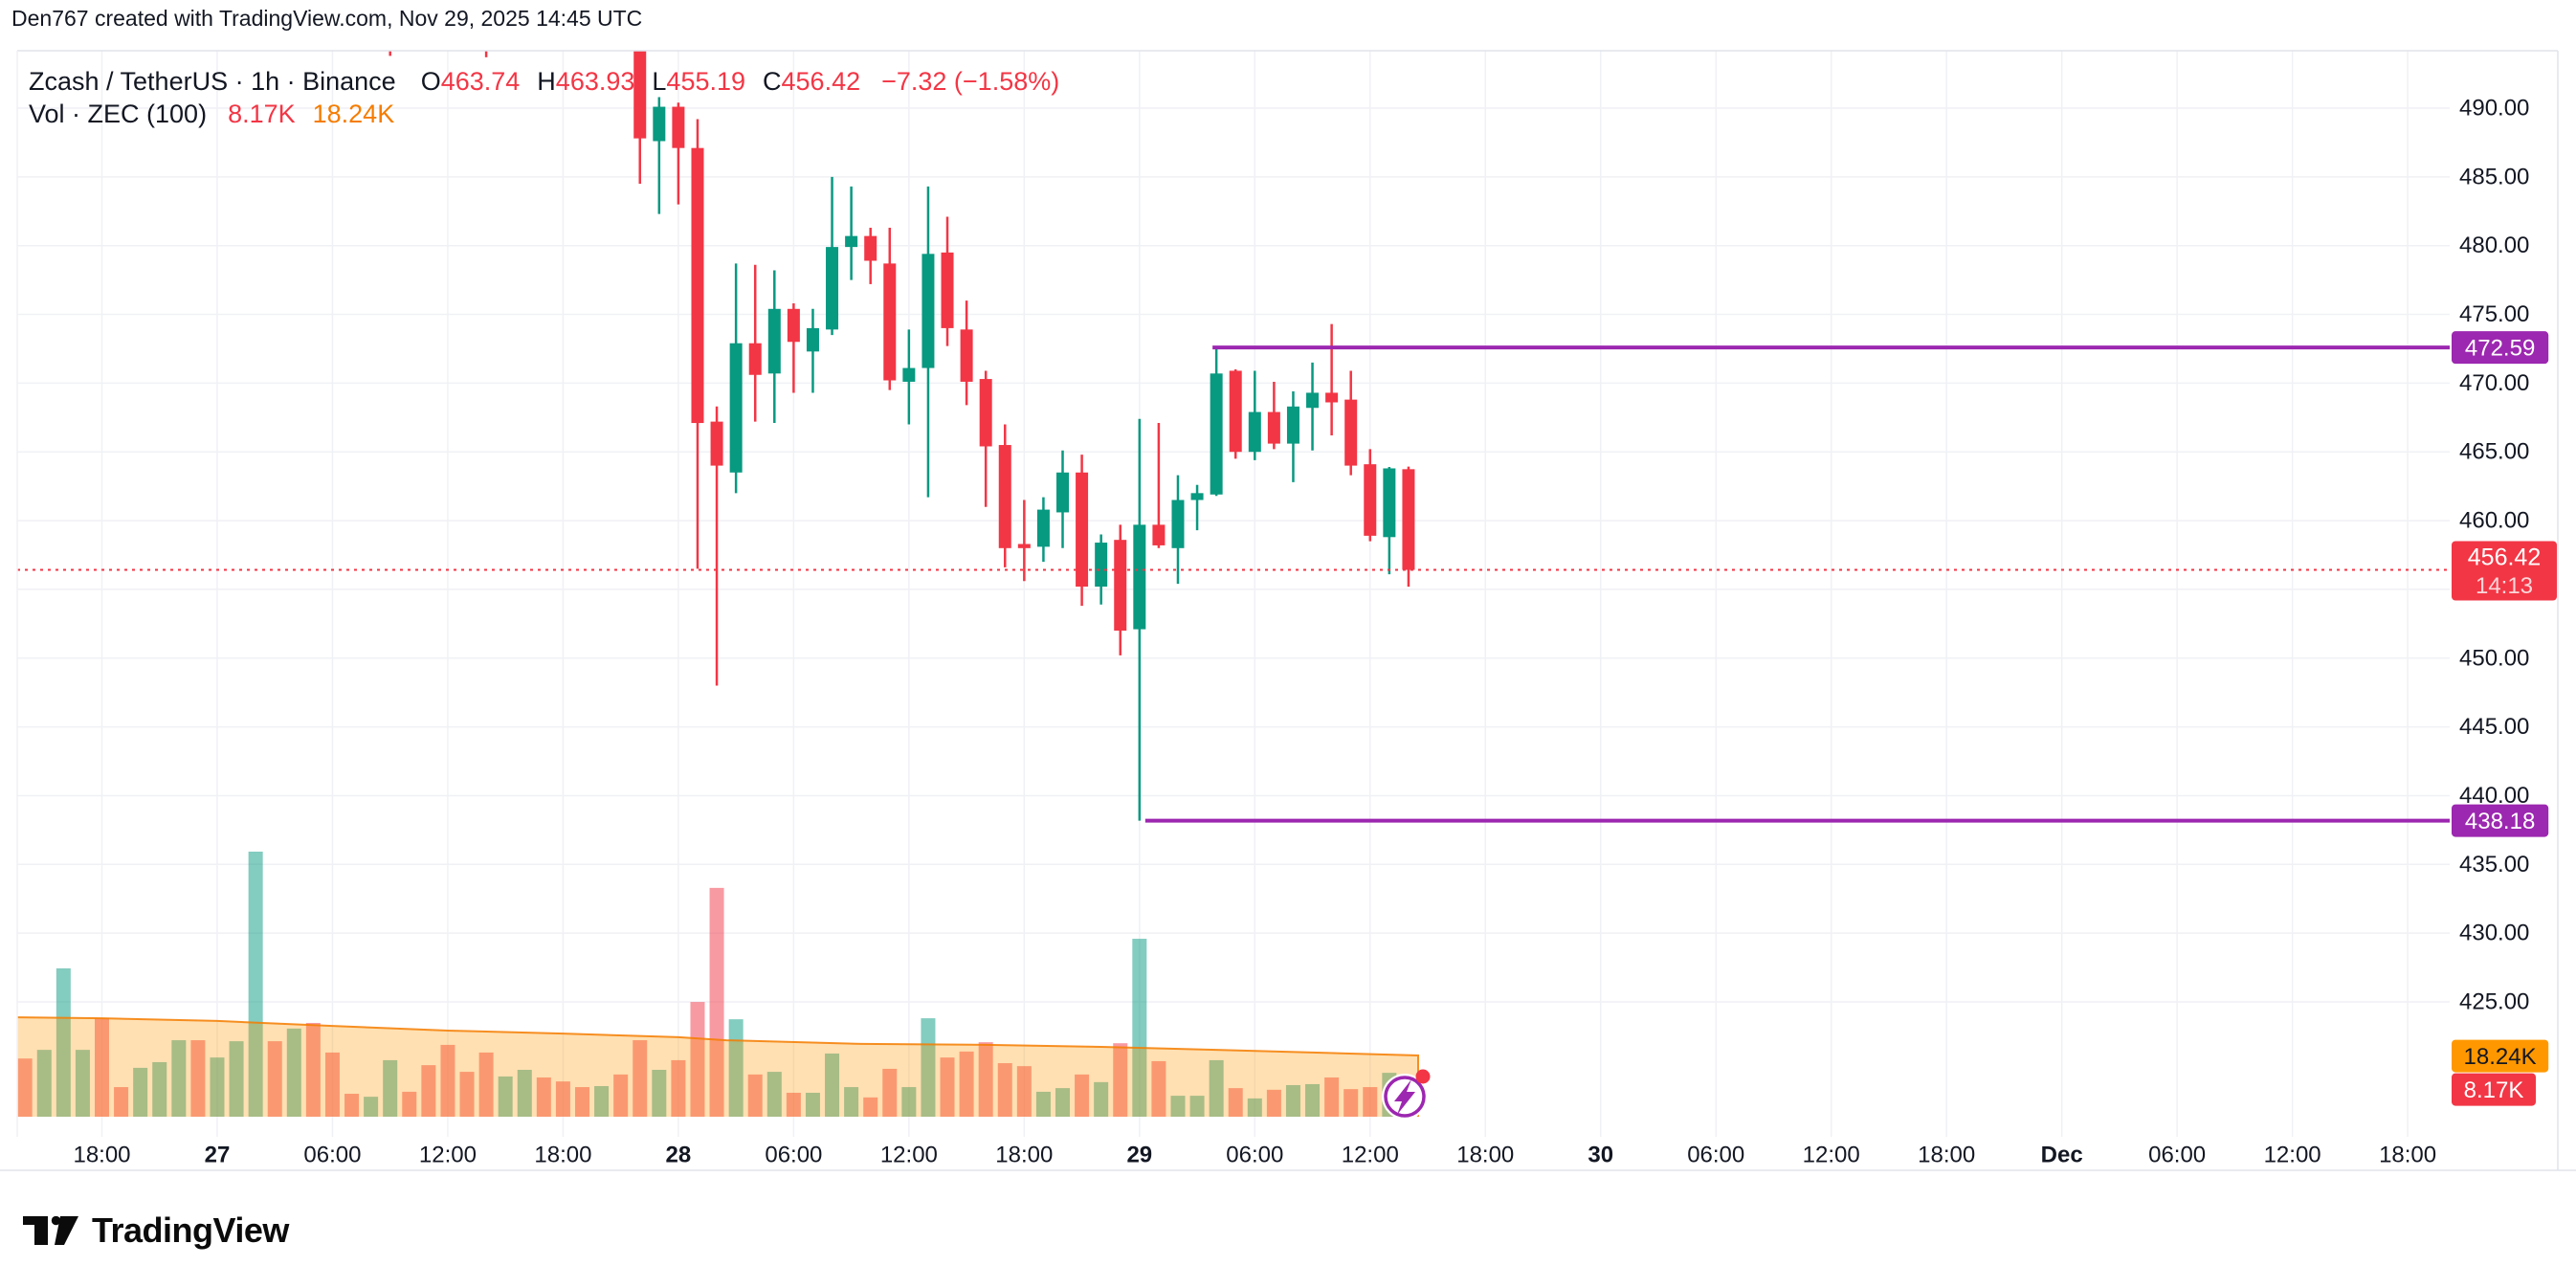  I want to click on price-axis-label: 450.00, so click(2494, 658).